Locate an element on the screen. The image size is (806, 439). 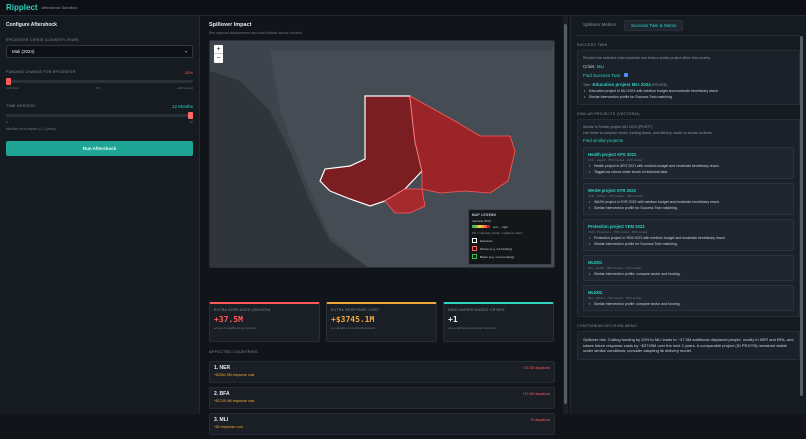
card-note: across 2 neighbouring countries is located at coordinates (235, 328).